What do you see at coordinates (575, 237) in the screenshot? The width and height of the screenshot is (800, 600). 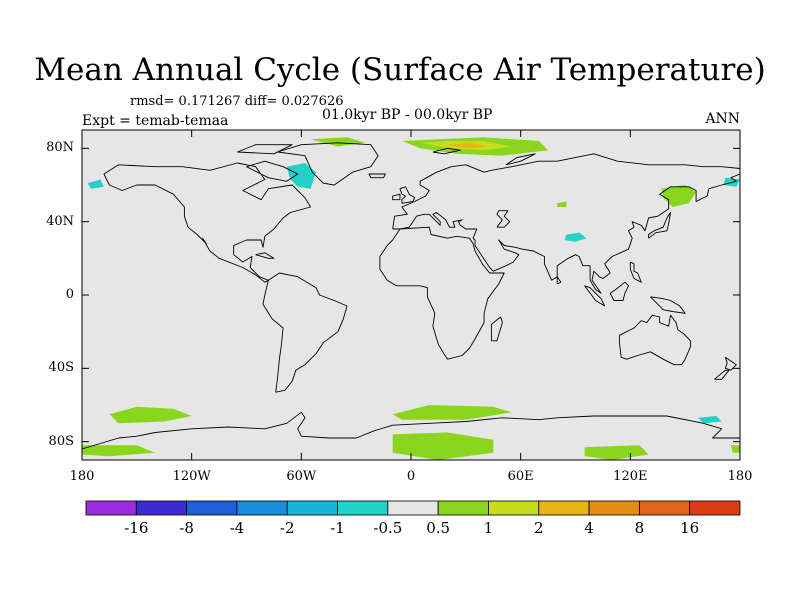 I see `anomaly-region-tibet` at bounding box center [575, 237].